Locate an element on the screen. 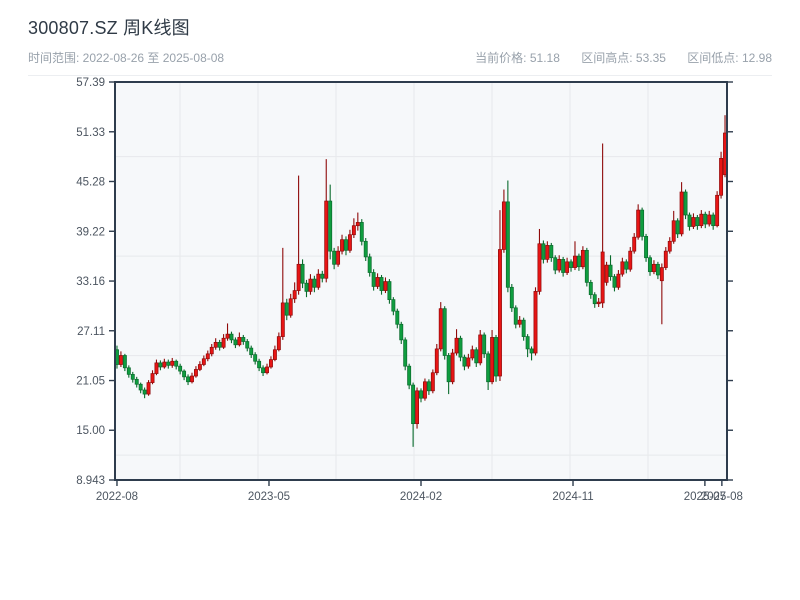 Image resolution: width=800 pixels, height=600 pixels. stat-range-low: 区间低点: 12.98 is located at coordinates (729, 58).